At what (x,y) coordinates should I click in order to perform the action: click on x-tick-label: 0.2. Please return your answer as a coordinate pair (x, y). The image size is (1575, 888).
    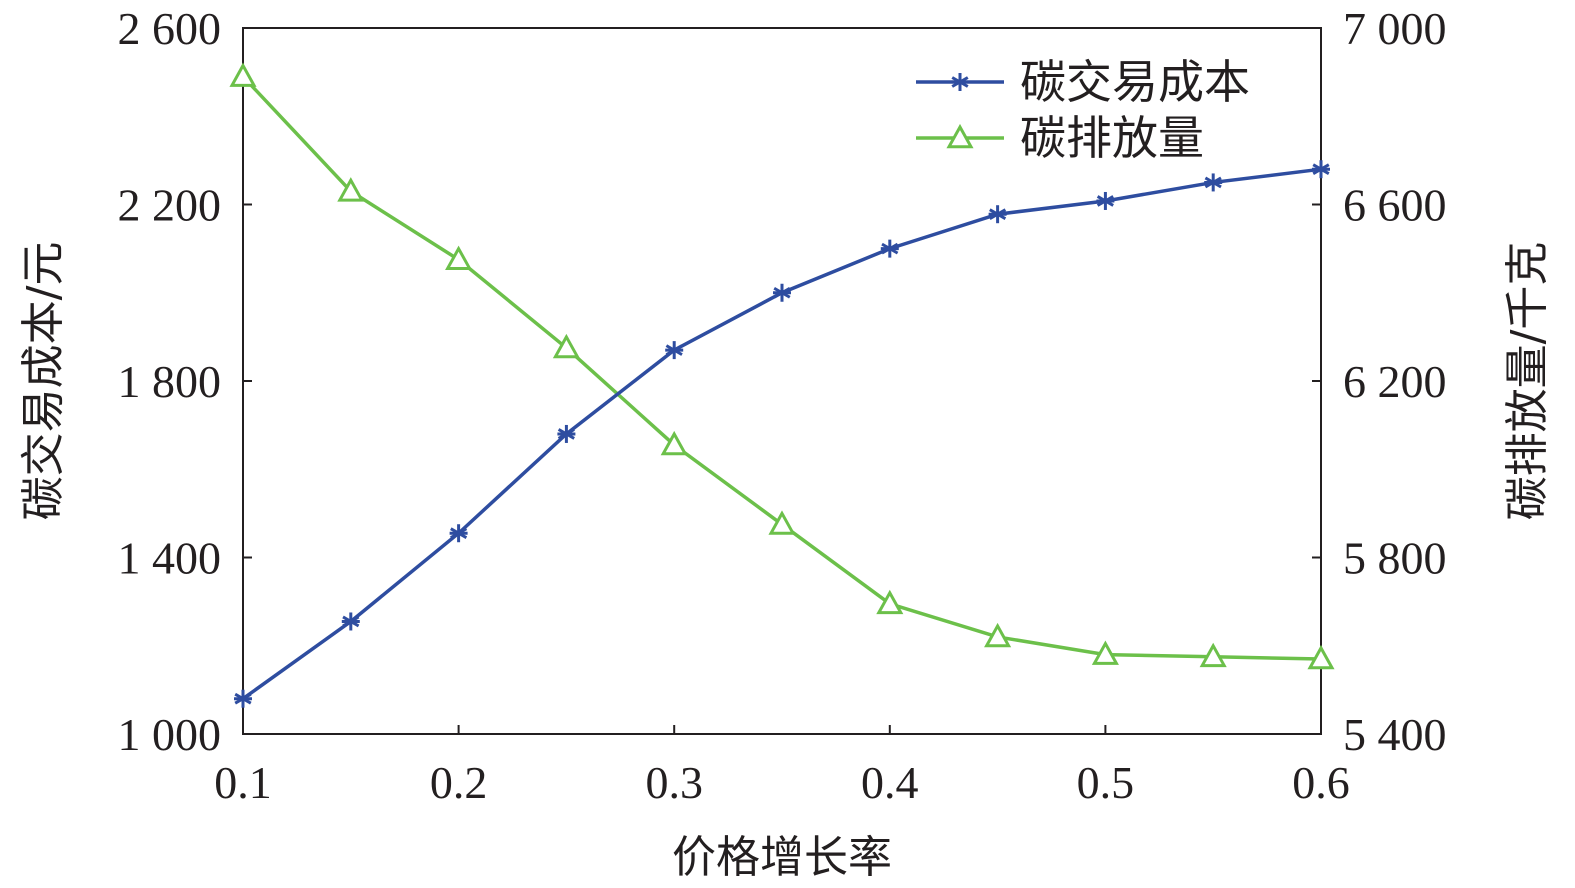
    Looking at the image, I should click on (459, 782).